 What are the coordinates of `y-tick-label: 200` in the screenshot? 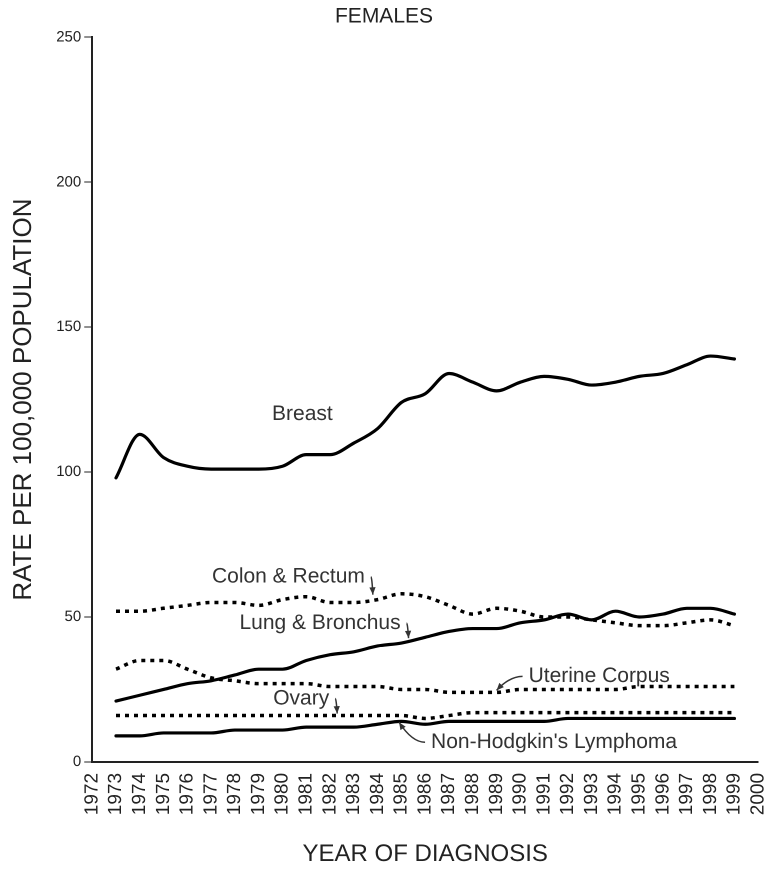 It's located at (69, 181).